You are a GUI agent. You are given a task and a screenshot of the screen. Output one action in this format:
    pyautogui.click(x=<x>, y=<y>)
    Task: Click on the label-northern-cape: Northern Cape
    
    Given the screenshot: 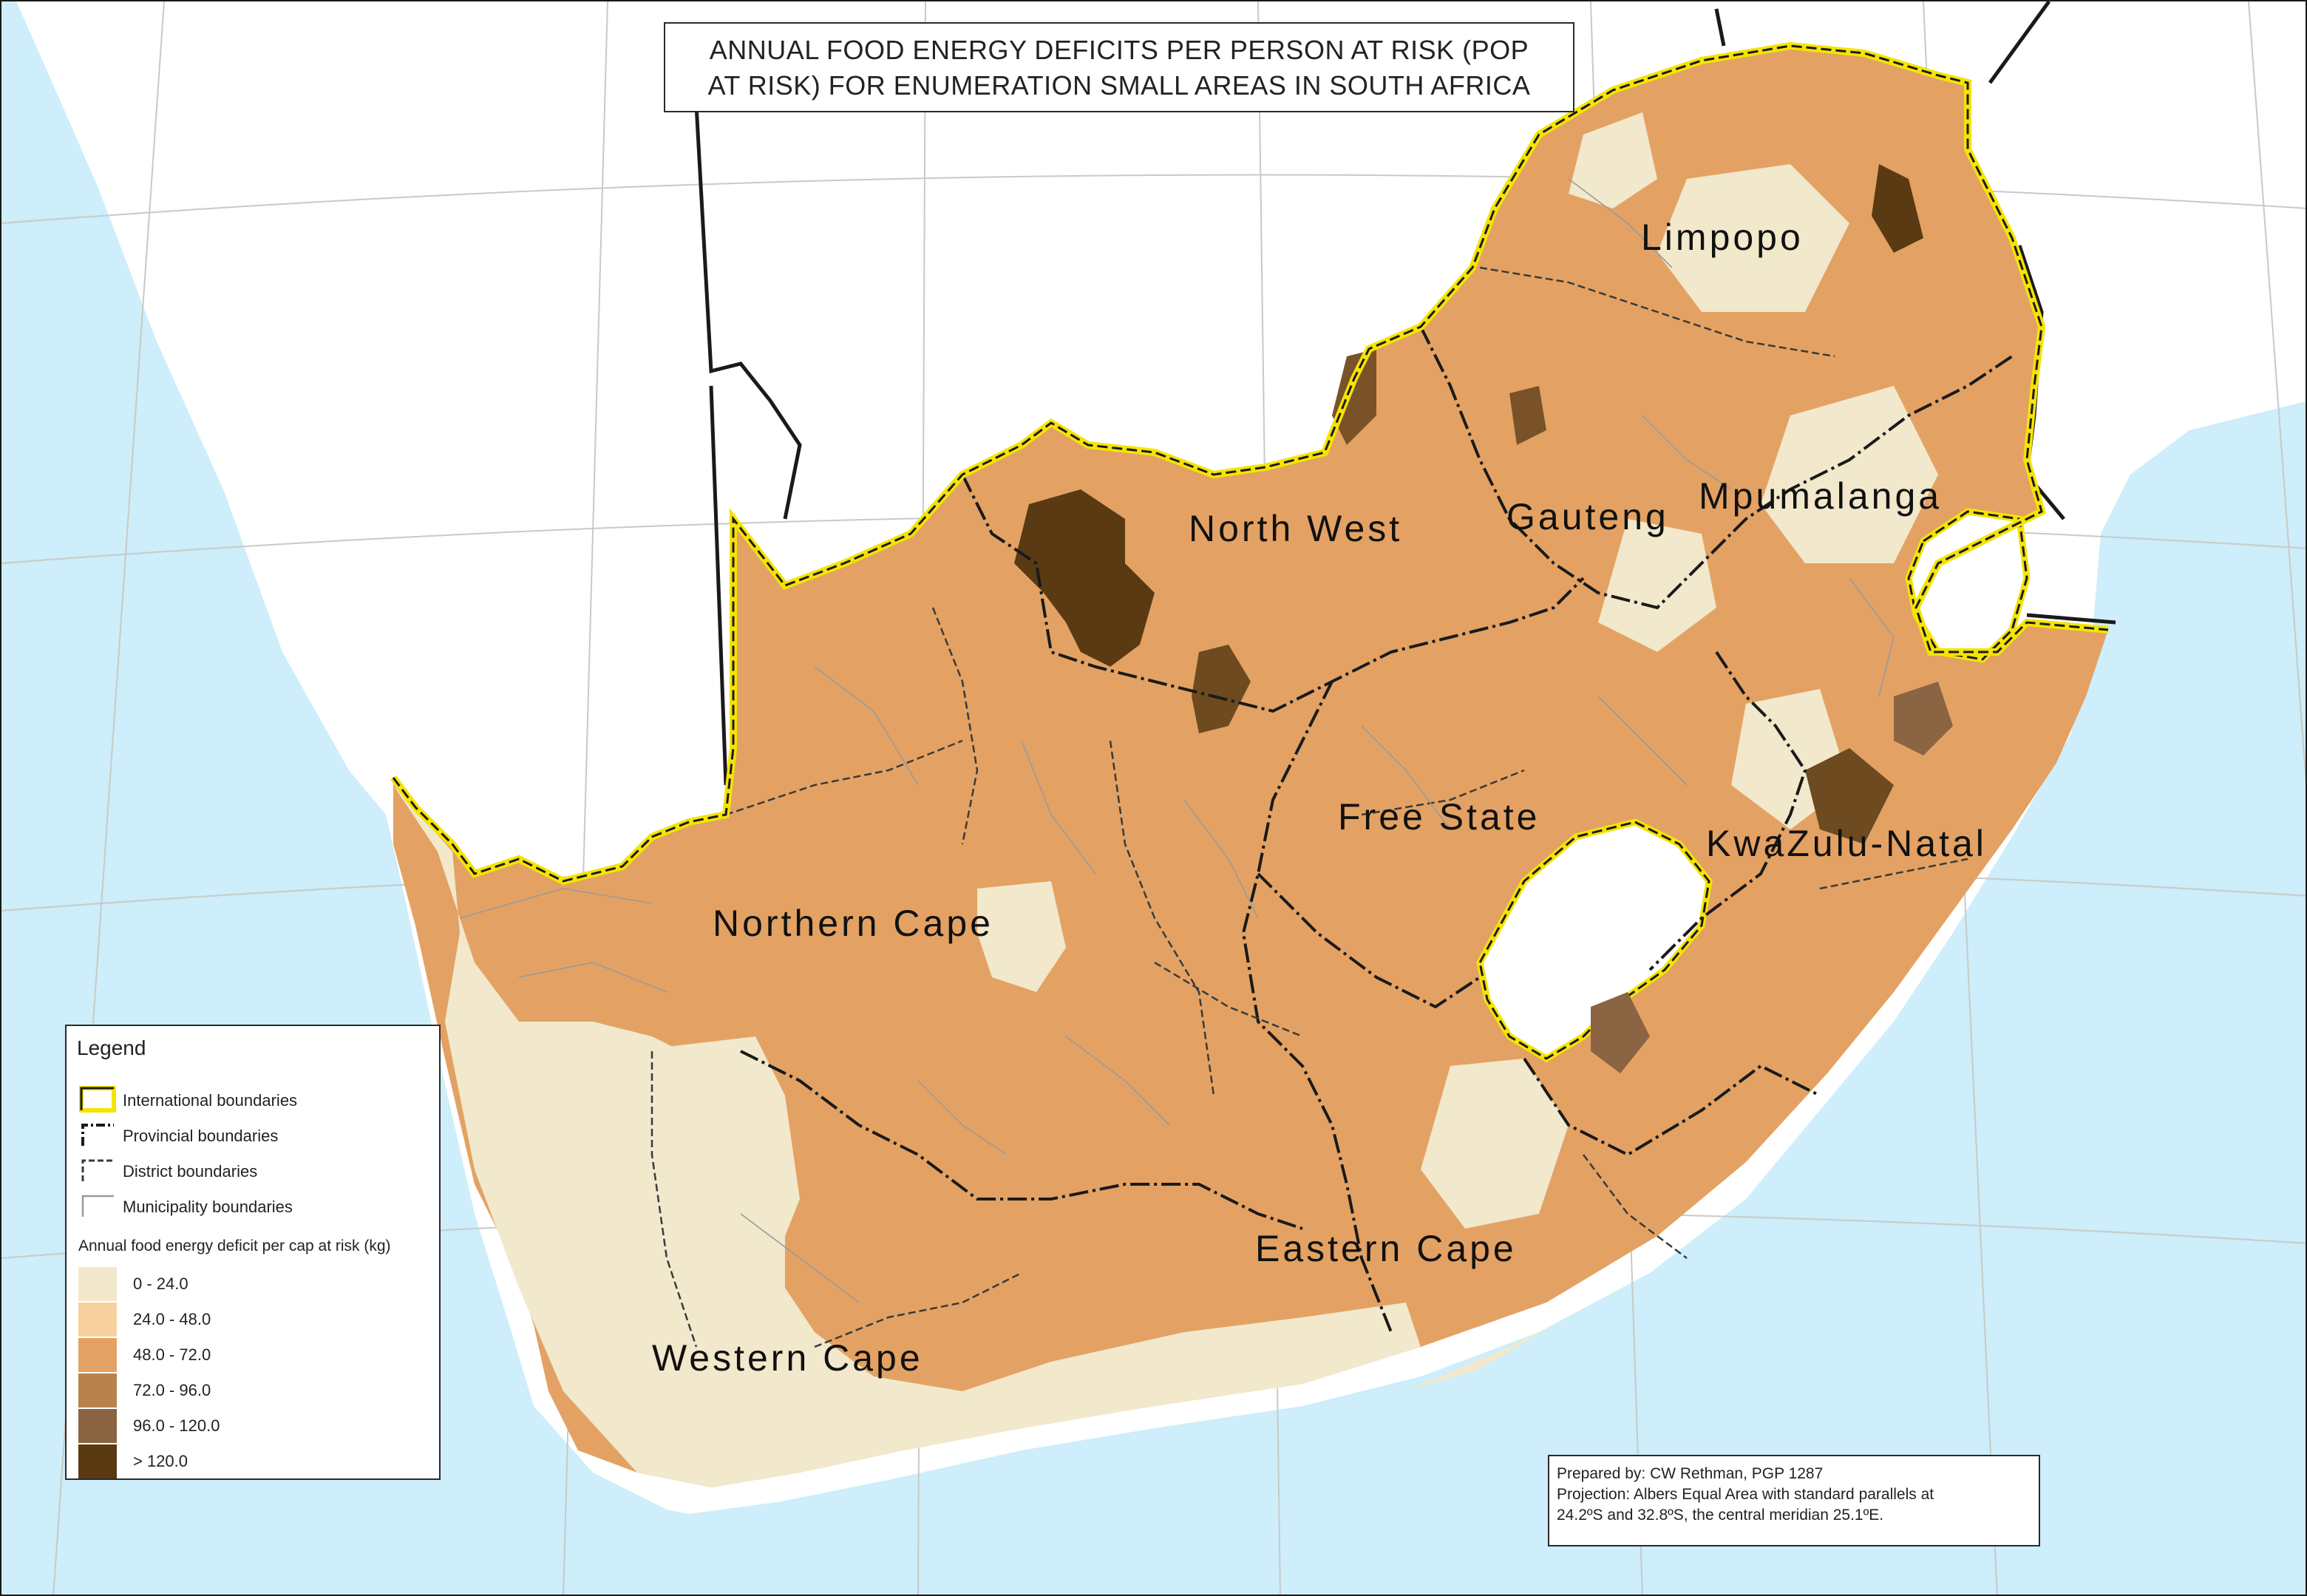 What is the action you would take?
    pyautogui.click(x=853, y=923)
    